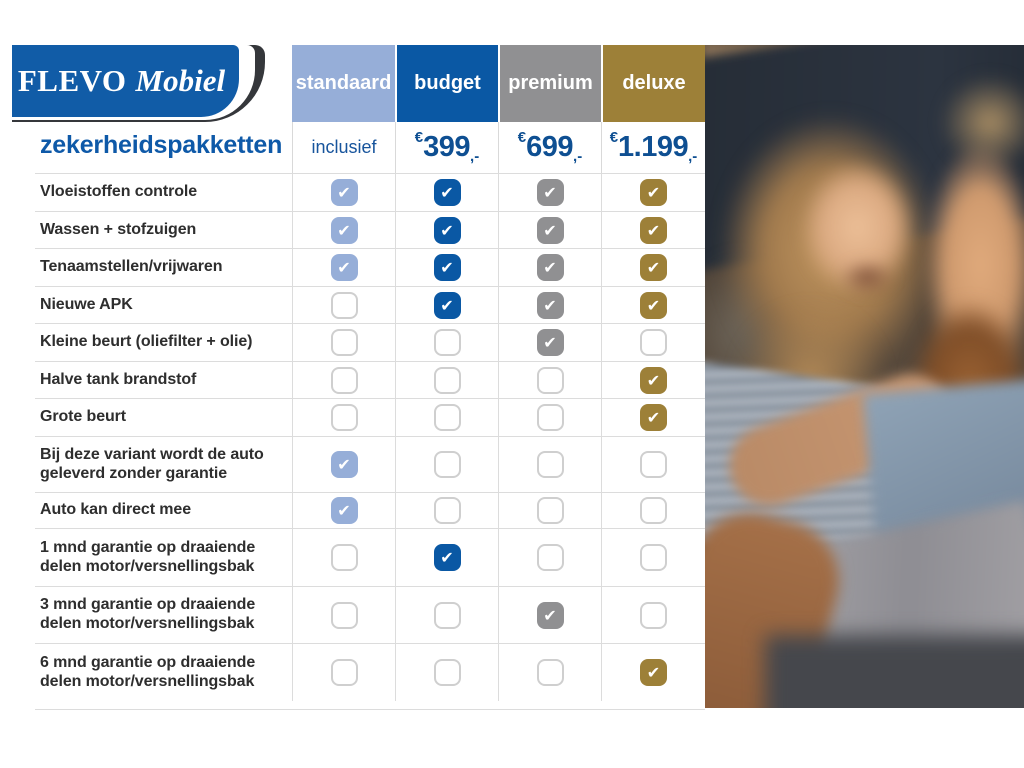  I want to click on checked-checkbox-standaard-row2: ✔, so click(344, 230).